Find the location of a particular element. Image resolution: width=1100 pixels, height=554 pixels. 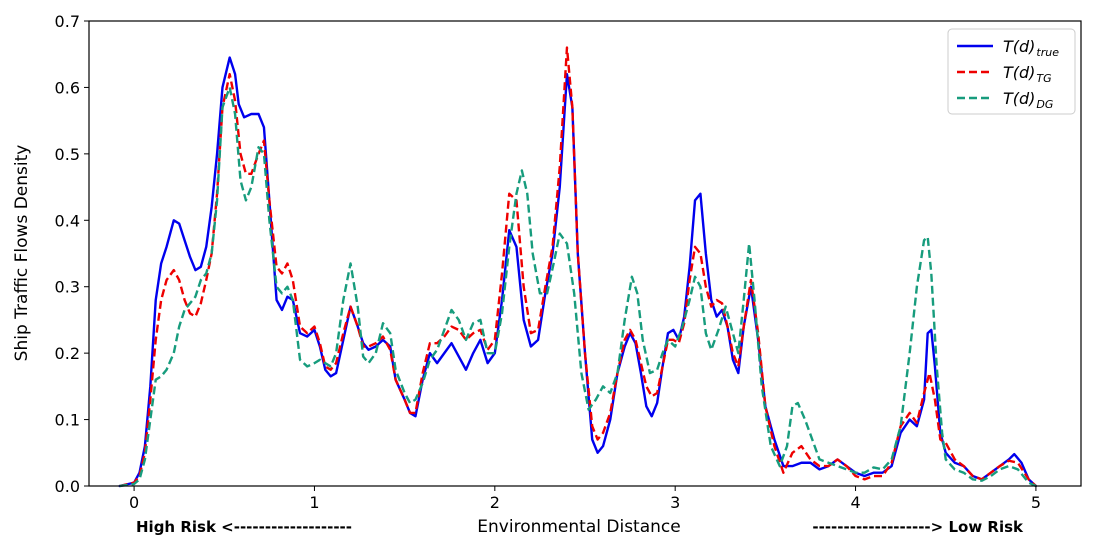

x-axis-title: Environmental Distance is located at coordinates (578, 527).